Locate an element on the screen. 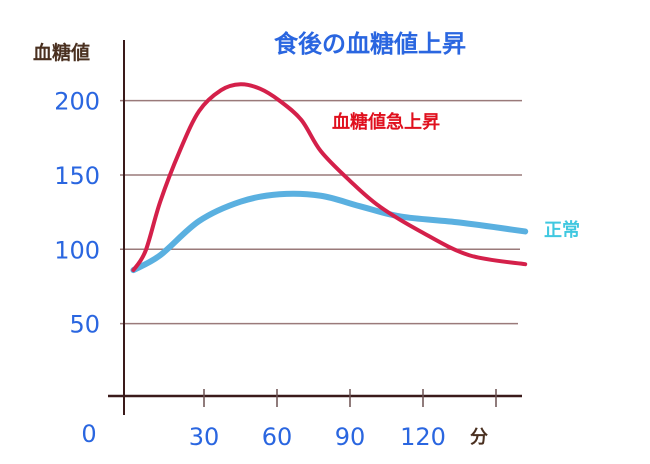  y-tick-label-200: 200 is located at coordinates (77, 102).